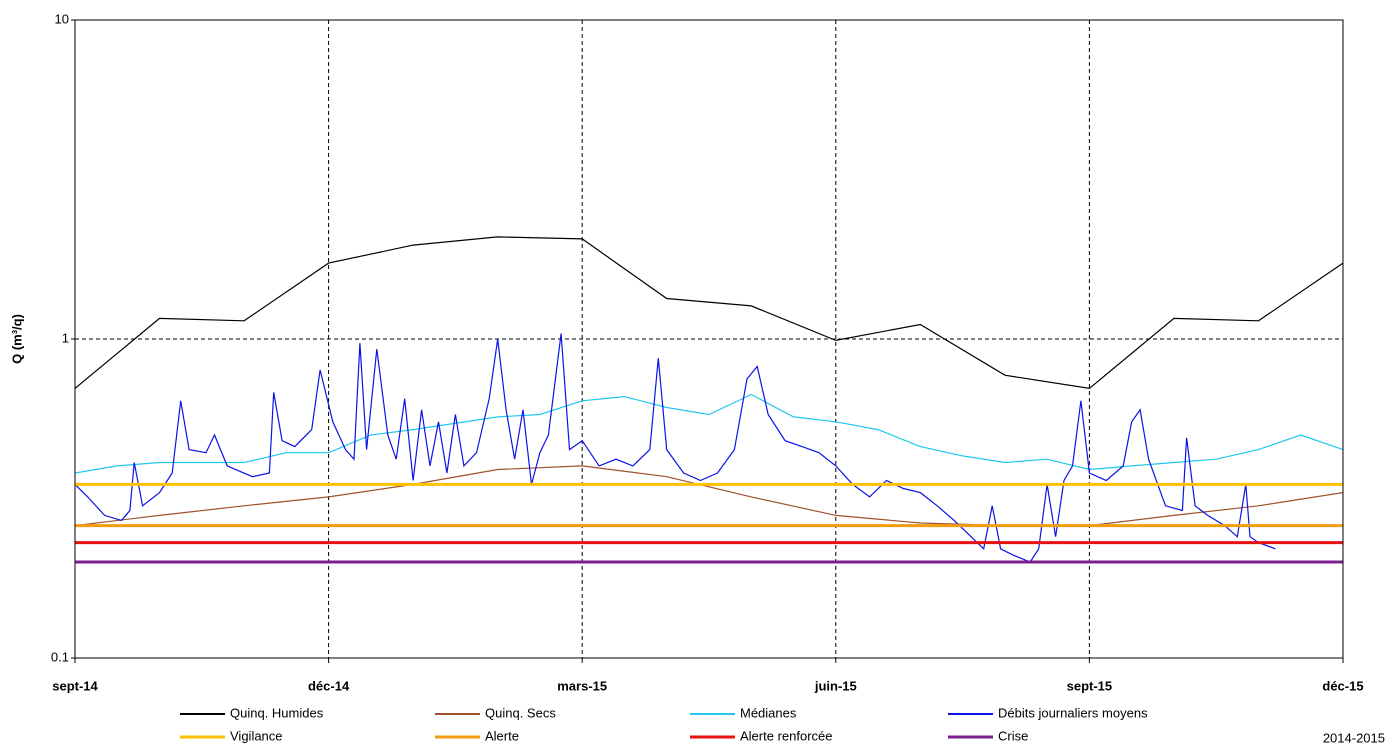  Describe the element at coordinates (16, 339) in the screenshot. I see `y-axis-label: Q (m³/q)` at that location.